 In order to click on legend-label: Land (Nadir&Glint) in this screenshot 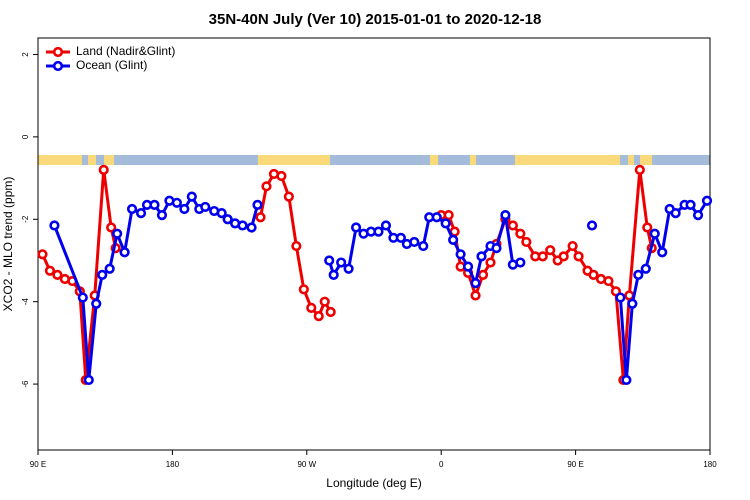, I will do `click(125, 51)`.